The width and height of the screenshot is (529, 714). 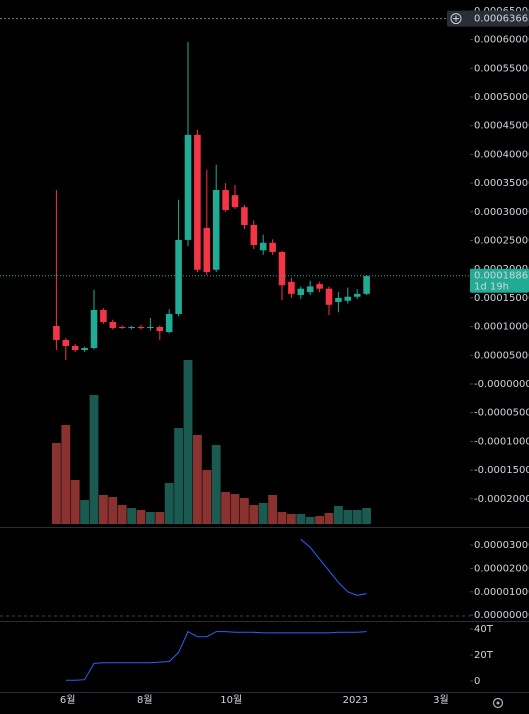 What do you see at coordinates (501, 97) in the screenshot?
I see `y-tick-label: 0.00050000` at bounding box center [501, 97].